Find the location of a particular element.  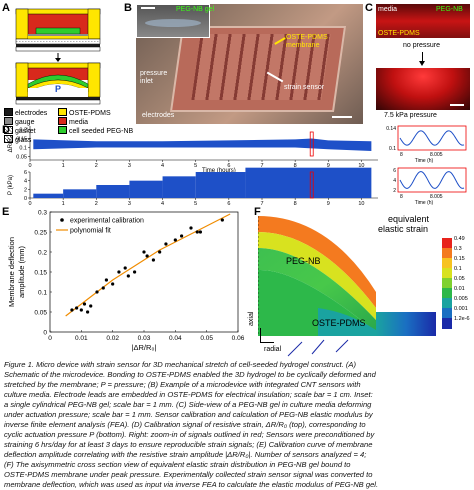

e-ylabel-line1: Membrane deflection is located at coordinates (11, 272).